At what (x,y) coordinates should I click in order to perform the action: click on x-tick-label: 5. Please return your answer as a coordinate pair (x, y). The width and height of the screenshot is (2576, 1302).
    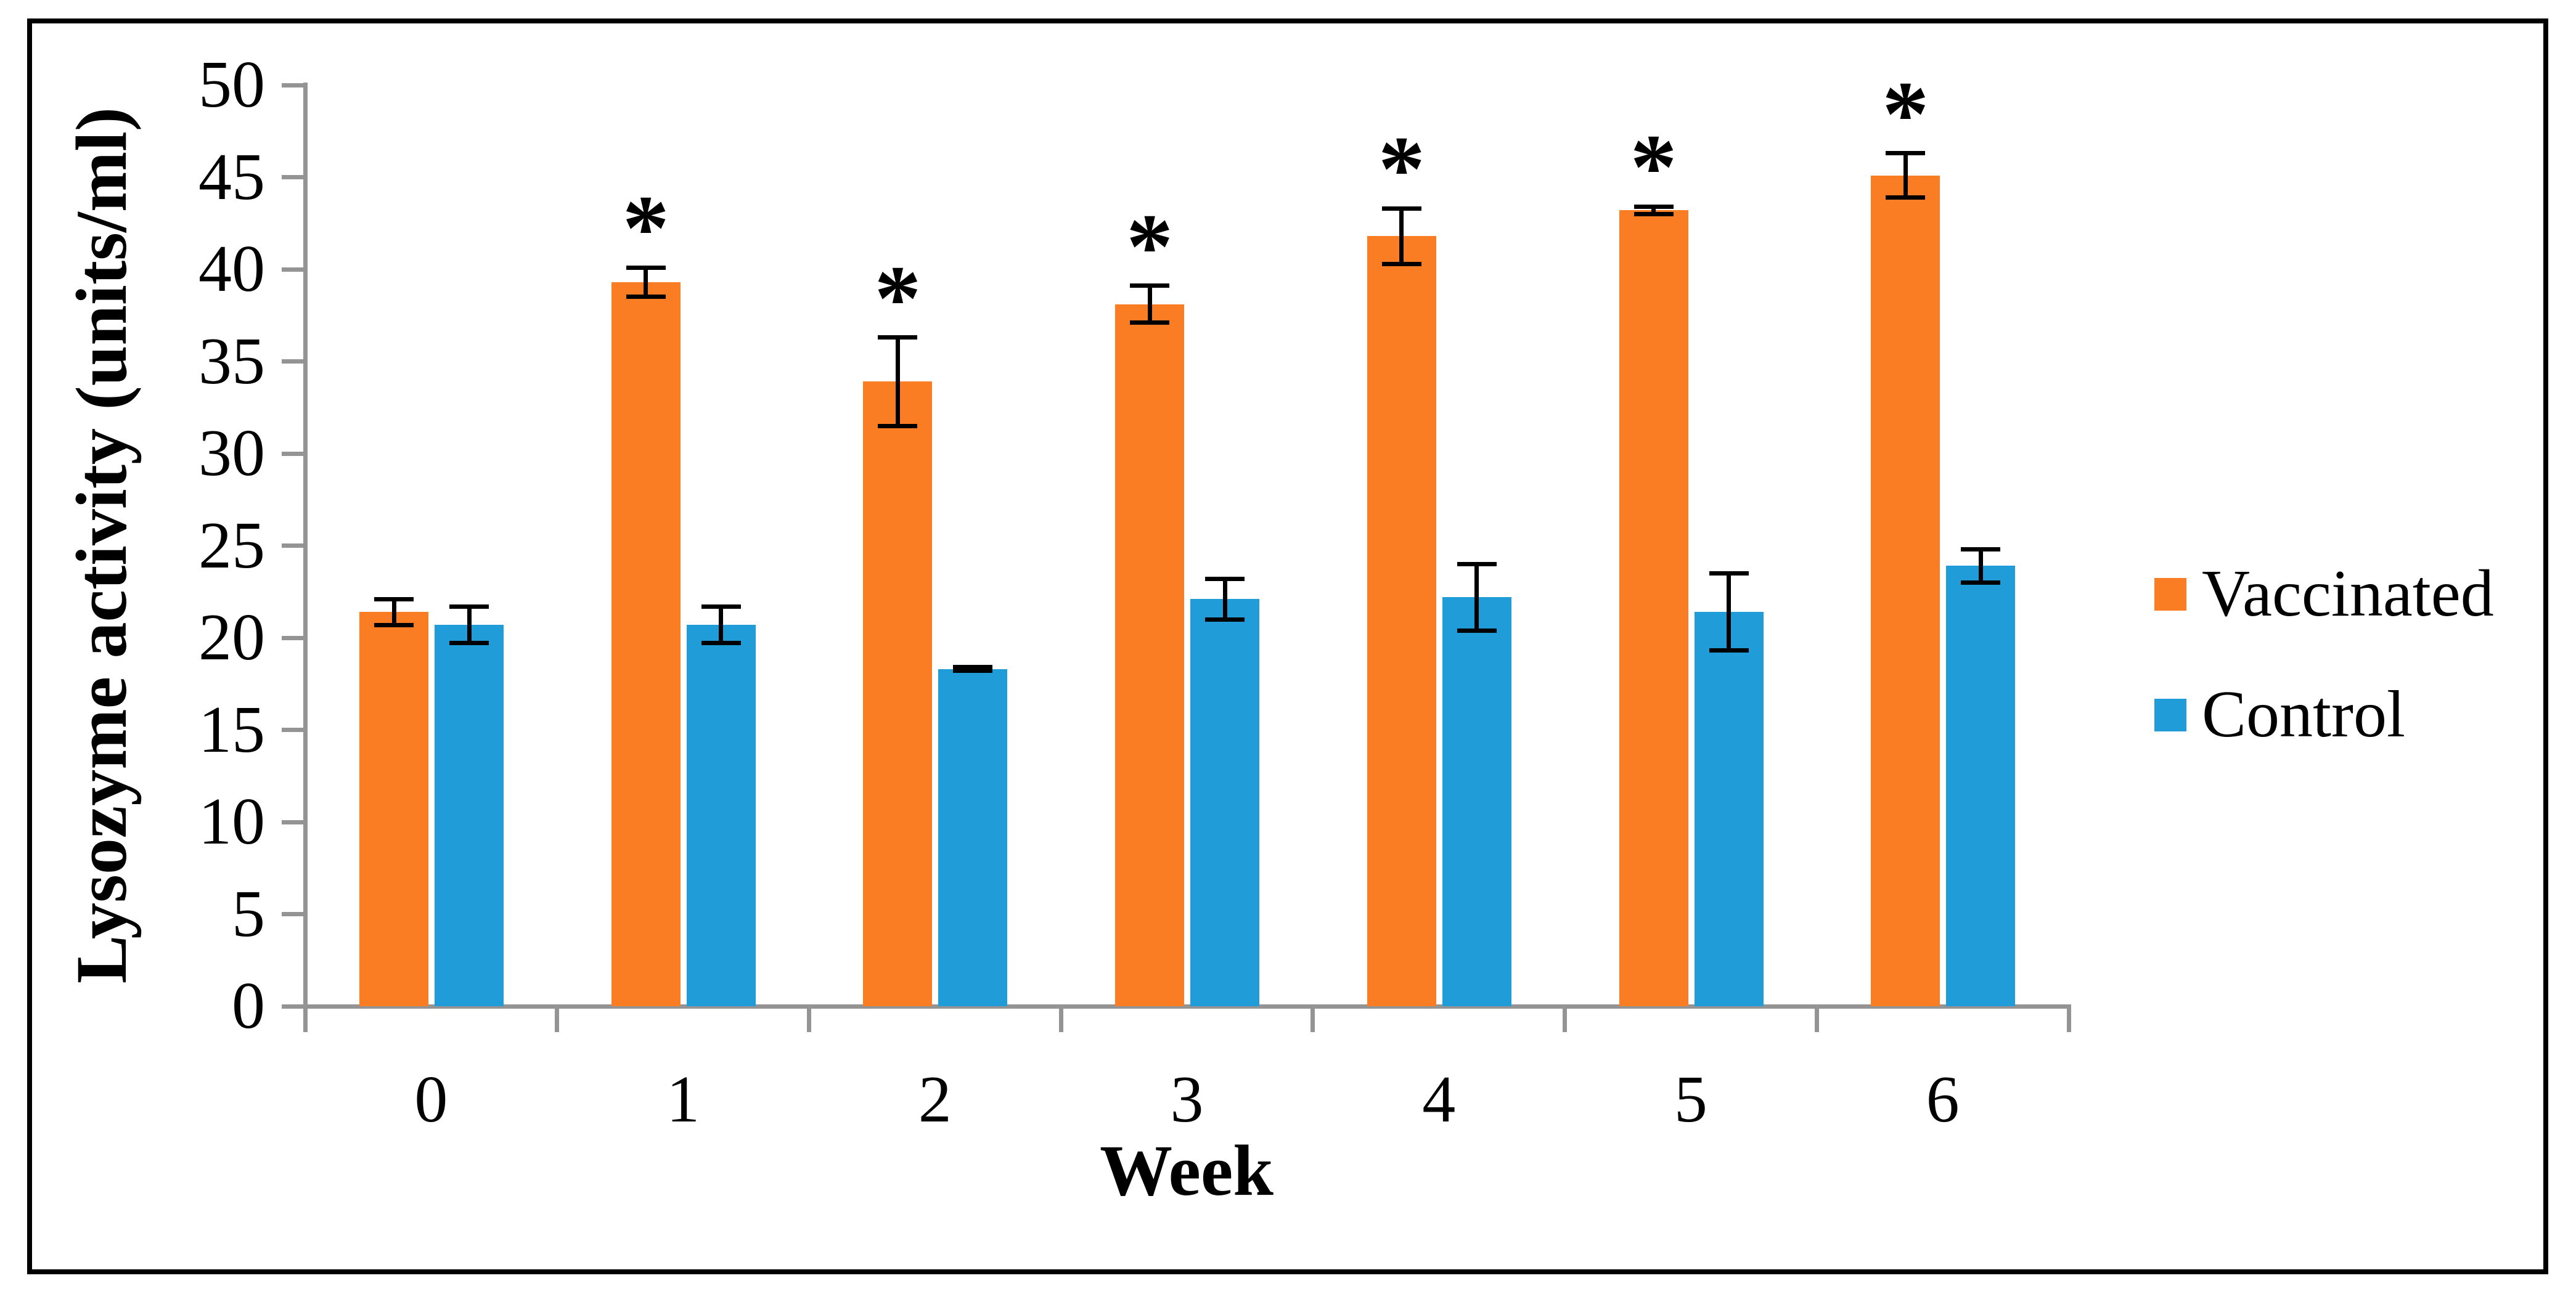
    Looking at the image, I should click on (1690, 1099).